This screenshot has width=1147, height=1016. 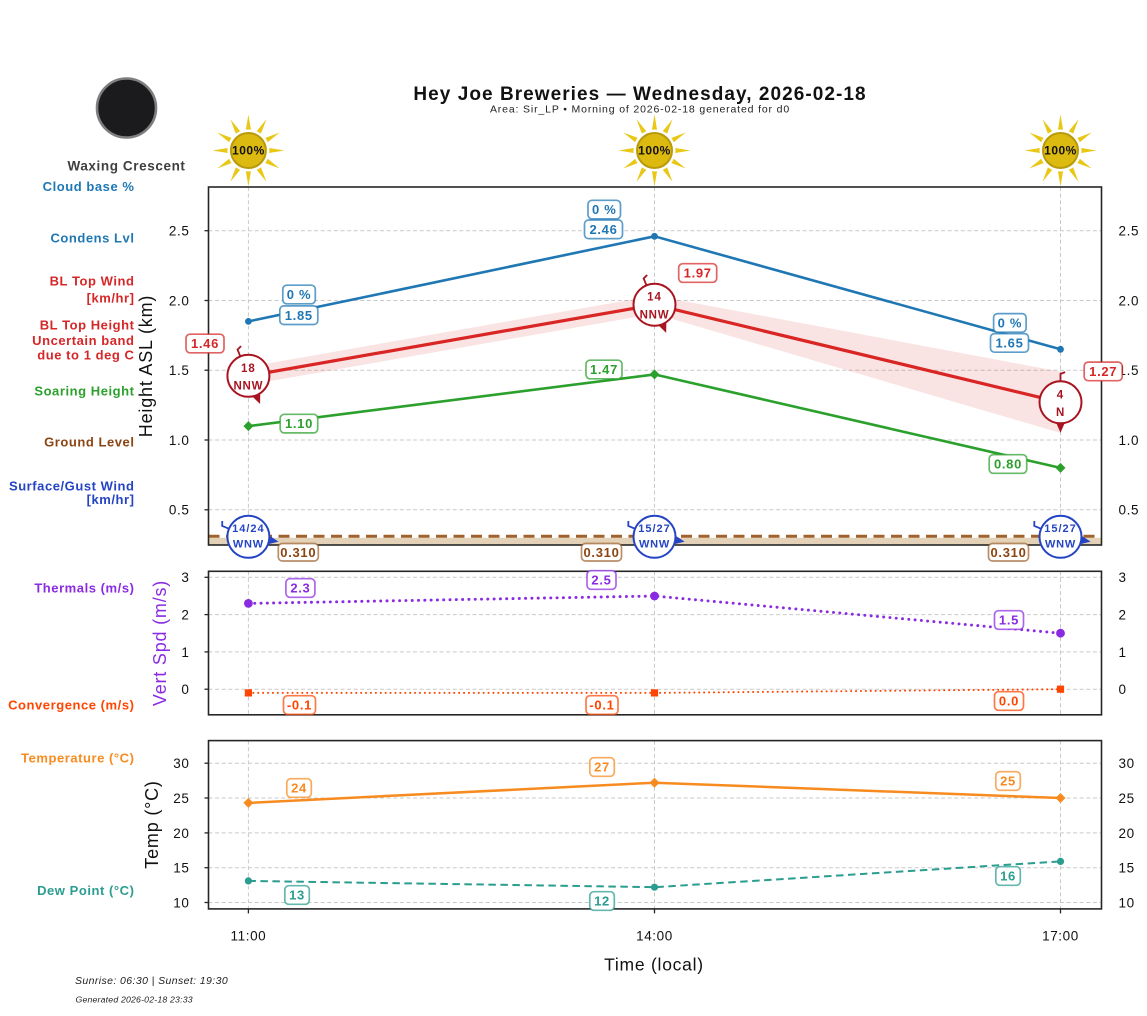 What do you see at coordinates (160, 643) in the screenshot?
I see `svg-text: Vert Spd (m/s)` at bounding box center [160, 643].